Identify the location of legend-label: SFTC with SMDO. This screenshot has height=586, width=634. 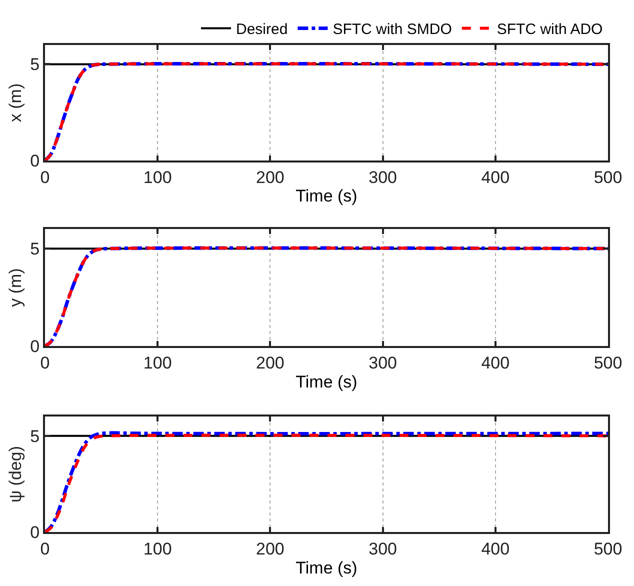
(392, 29).